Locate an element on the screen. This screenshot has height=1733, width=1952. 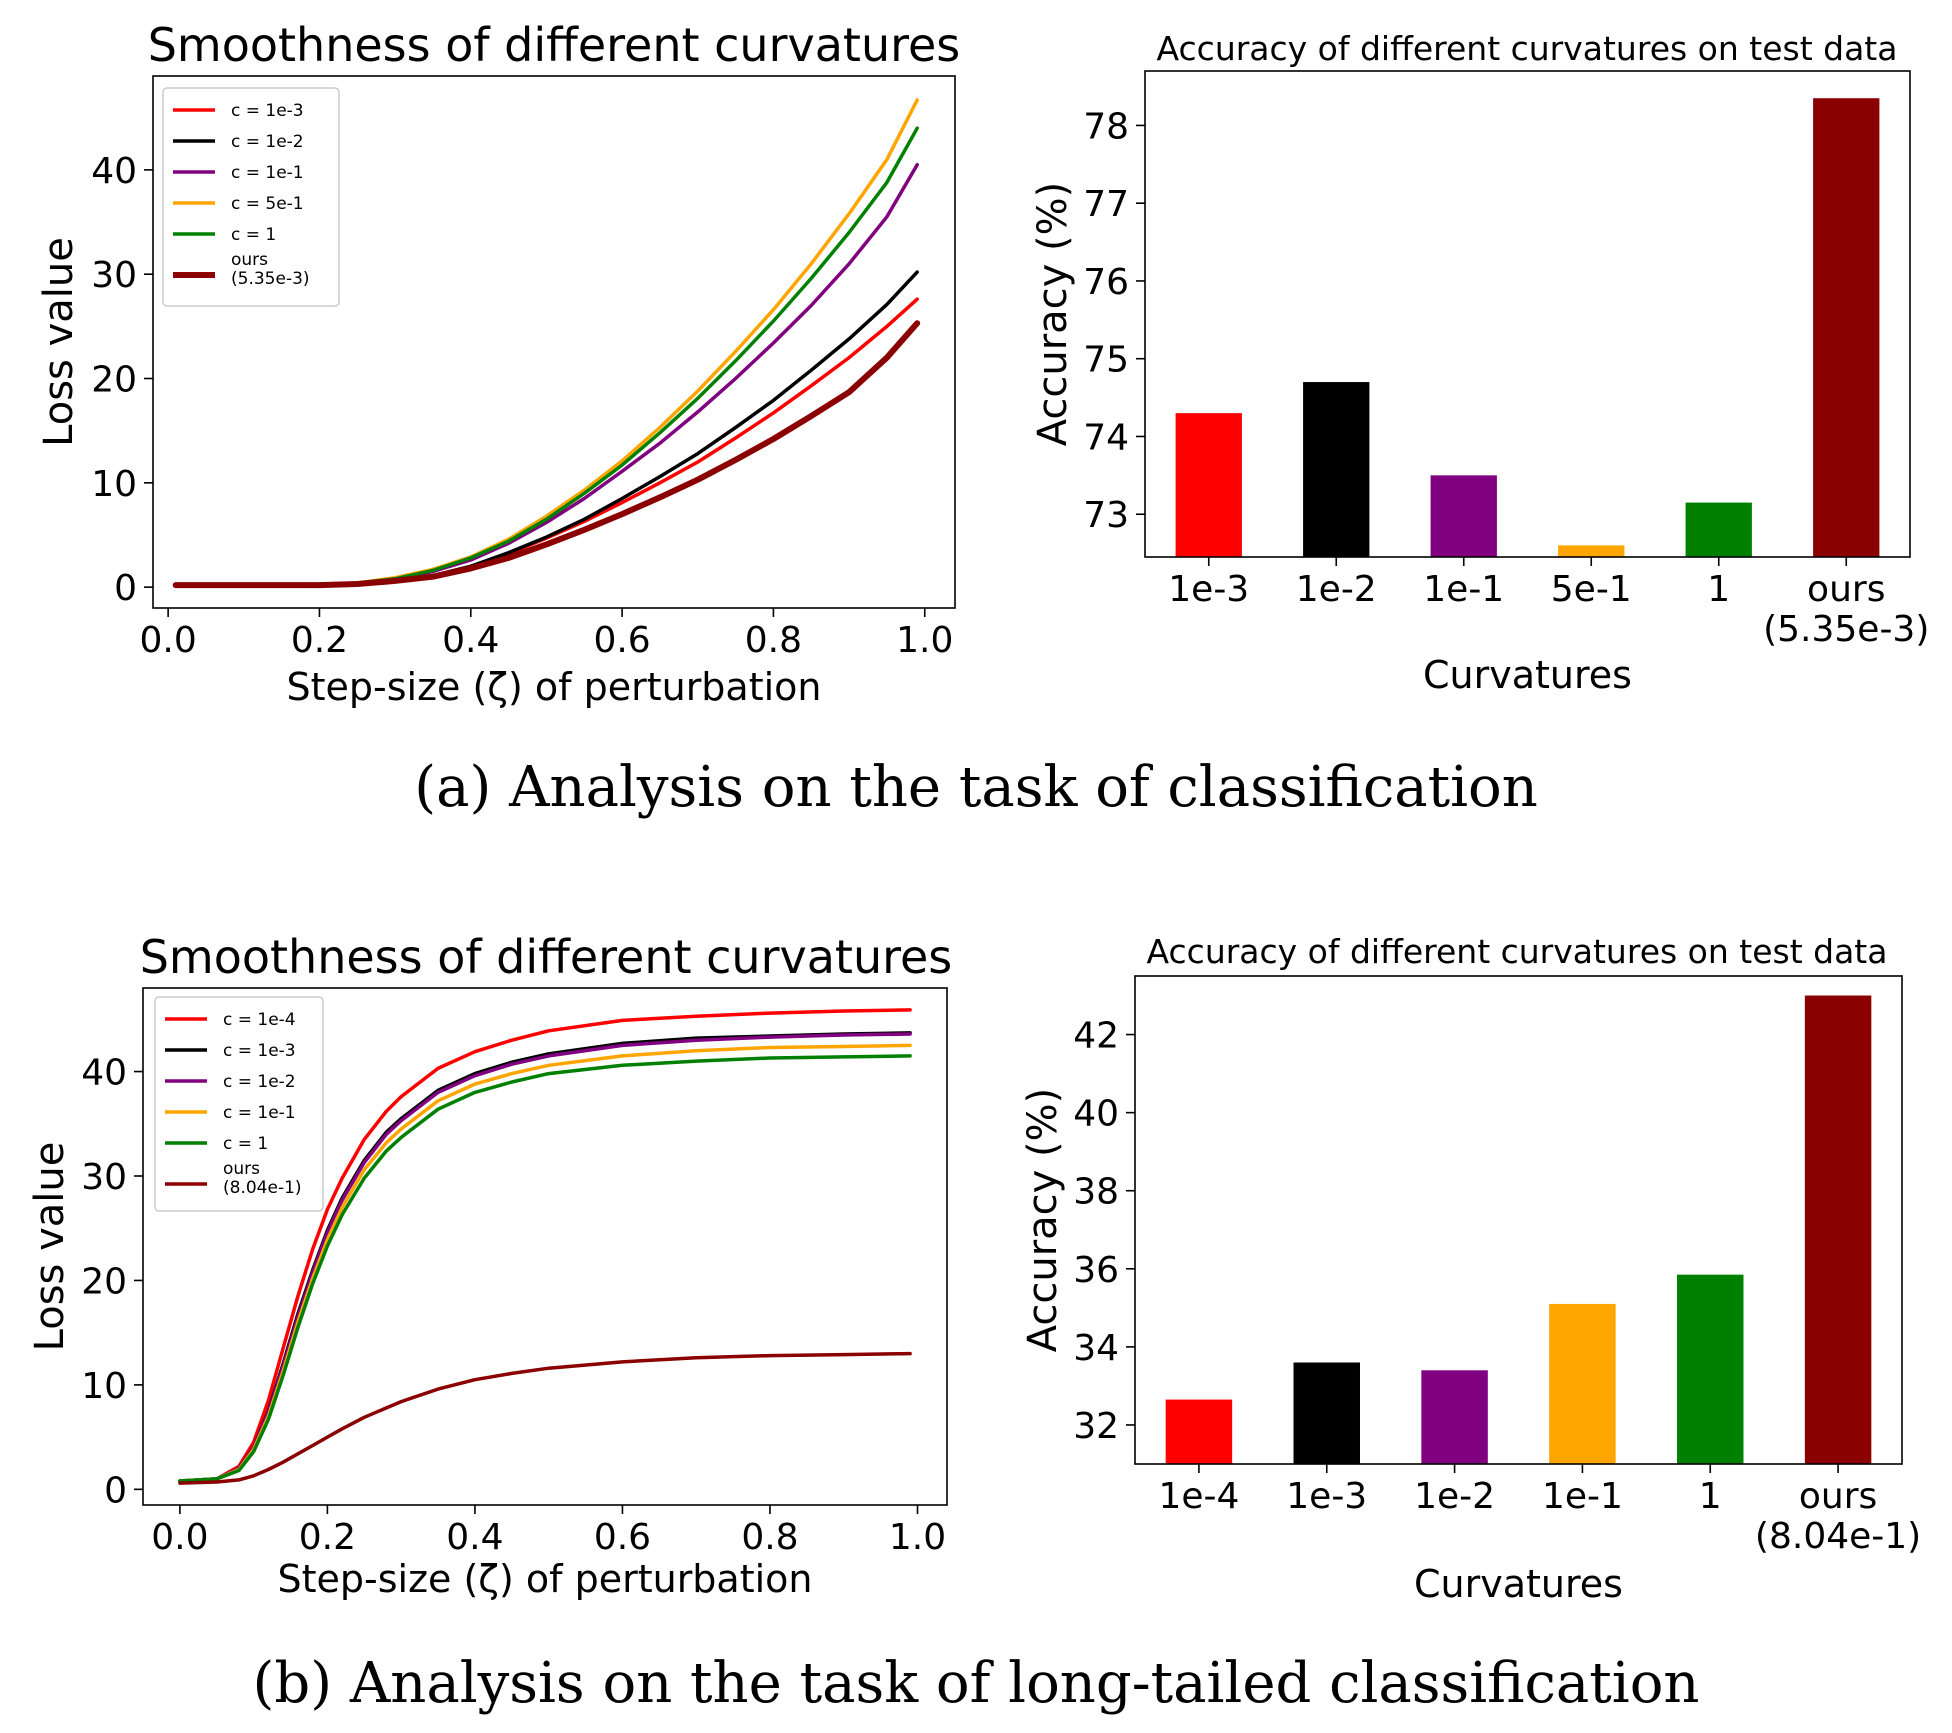
legend-entry-label: c = 5e-1 is located at coordinates (267, 204).